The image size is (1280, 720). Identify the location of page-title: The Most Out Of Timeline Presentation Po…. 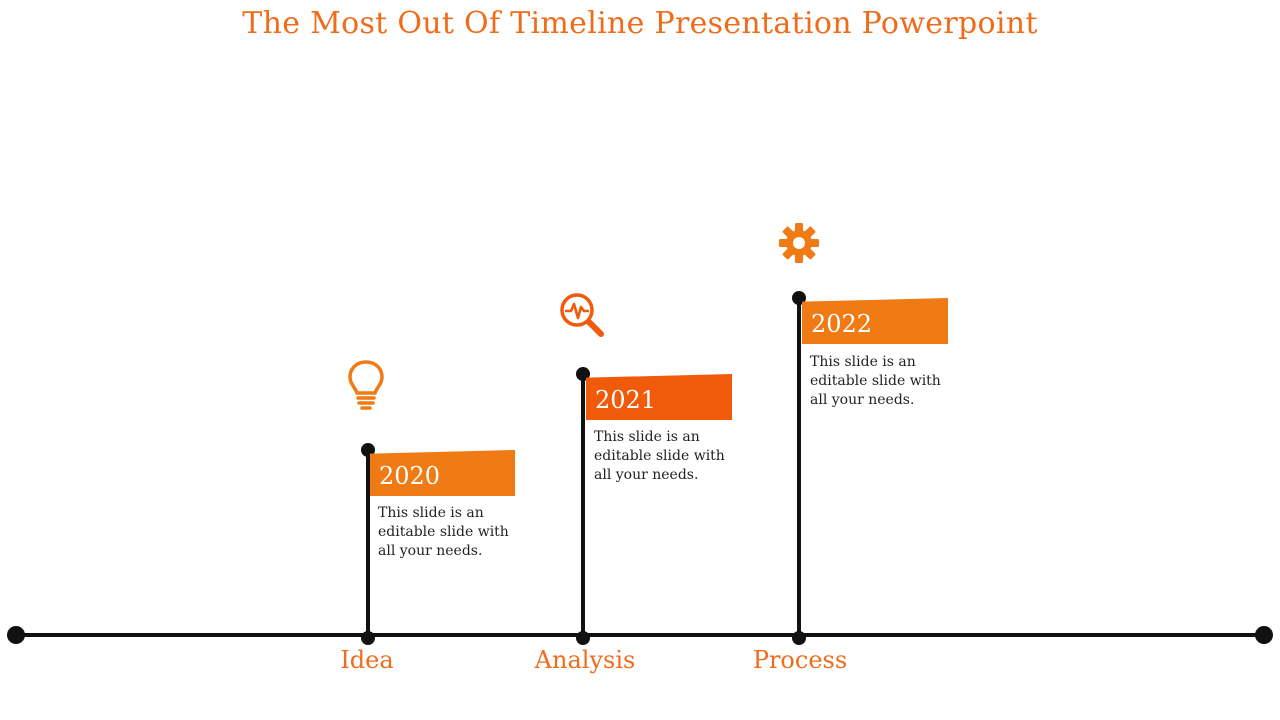
(640, 23).